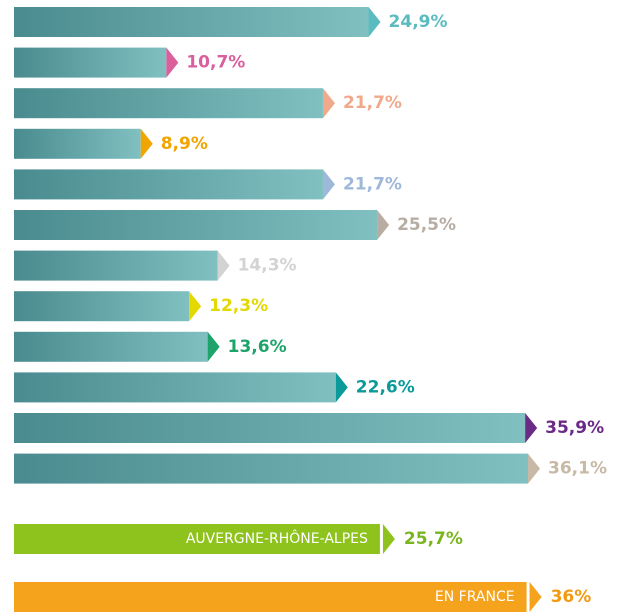  I want to click on value-label: 25,5%, so click(426, 225).